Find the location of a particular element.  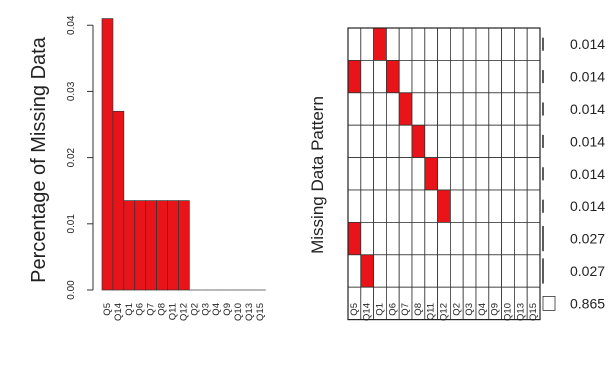

bar-y-tick-label: 0.03 is located at coordinates (71, 91).